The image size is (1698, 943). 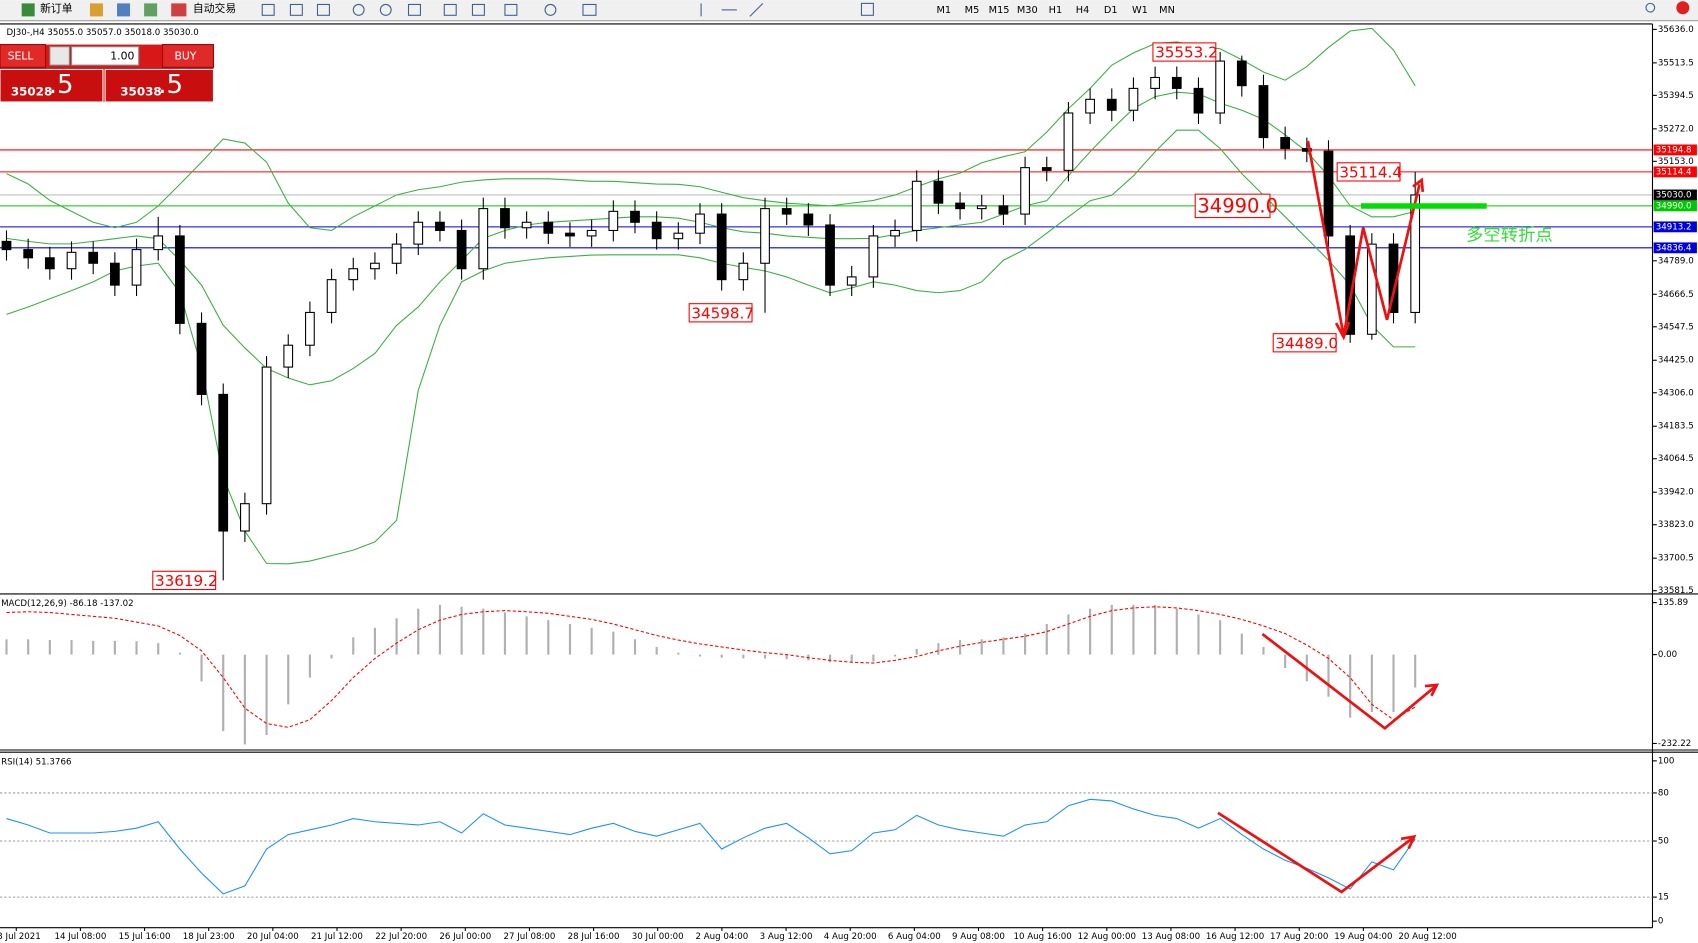 I want to click on annotation-arrows, so click(x=1328, y=517).